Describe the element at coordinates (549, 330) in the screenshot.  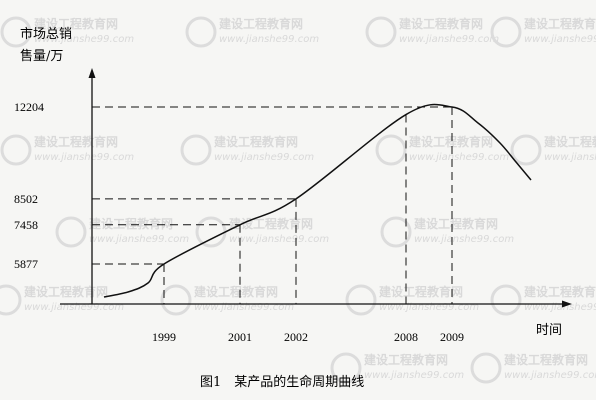
I see `x-axis-label: 时间` at that location.